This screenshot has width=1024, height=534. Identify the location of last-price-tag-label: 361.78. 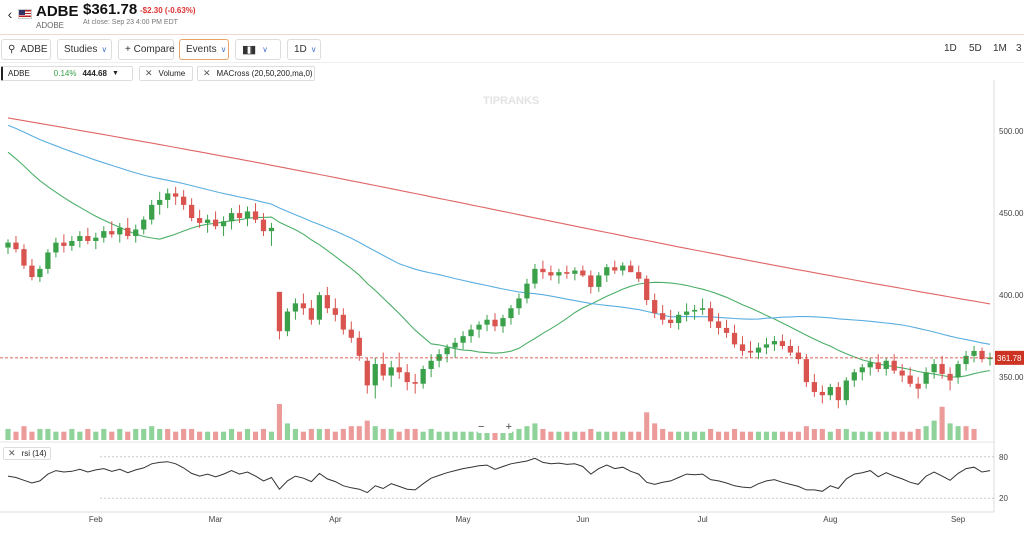
(1009, 358).